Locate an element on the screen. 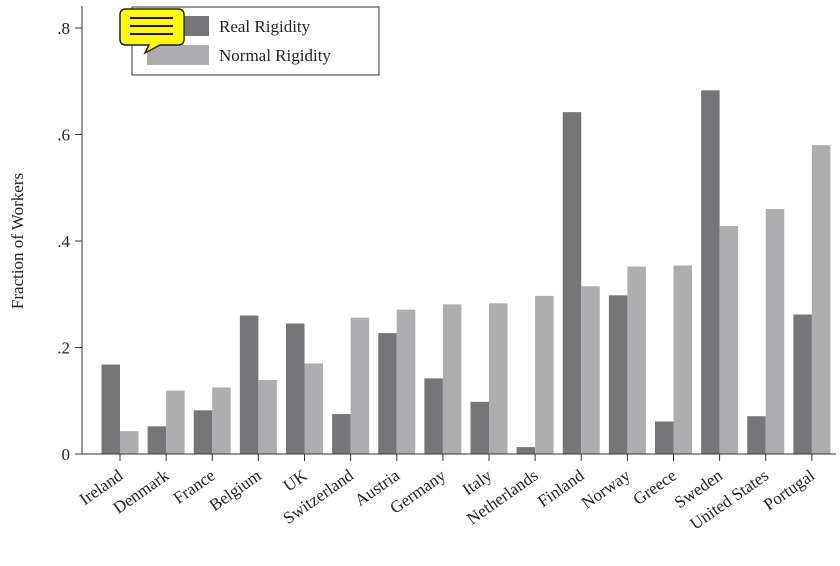 This screenshot has width=840, height=566. x-tick-label: Belgium is located at coordinates (235, 490).